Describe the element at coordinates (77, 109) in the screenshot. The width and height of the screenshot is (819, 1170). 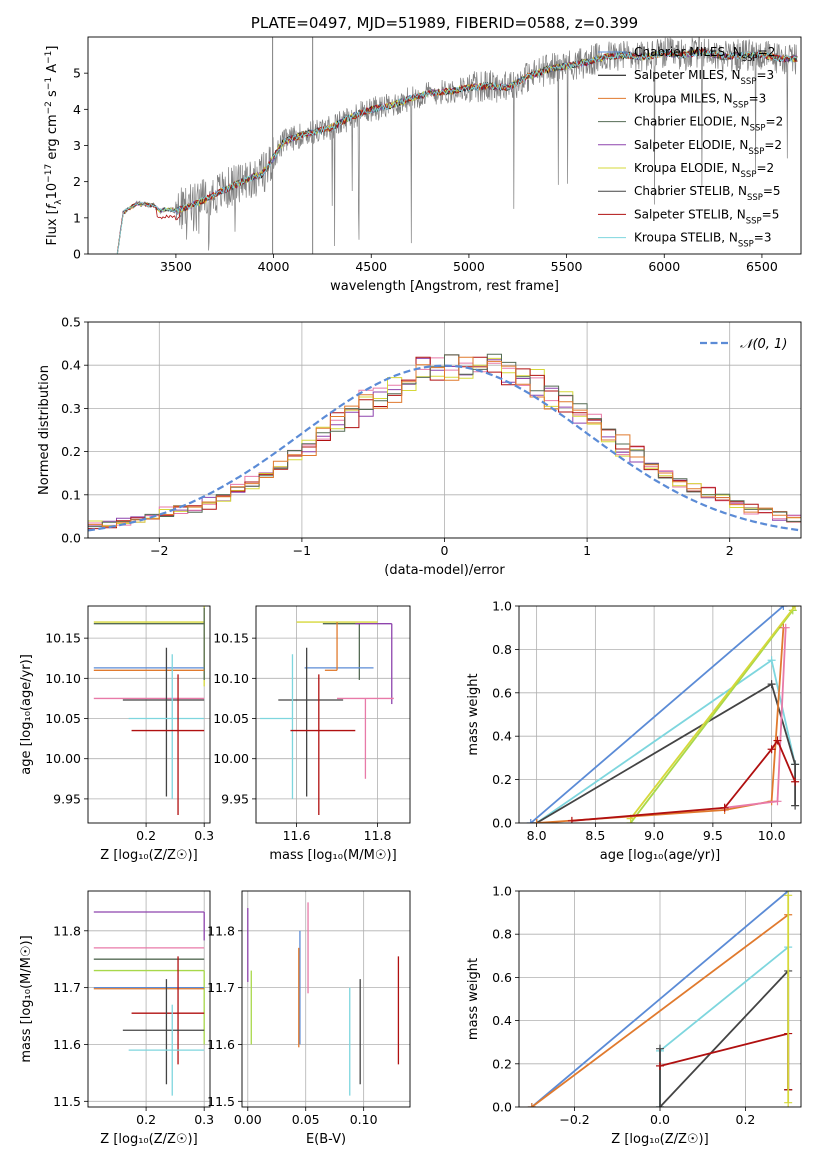
I see `y-tick-label: 4` at that location.